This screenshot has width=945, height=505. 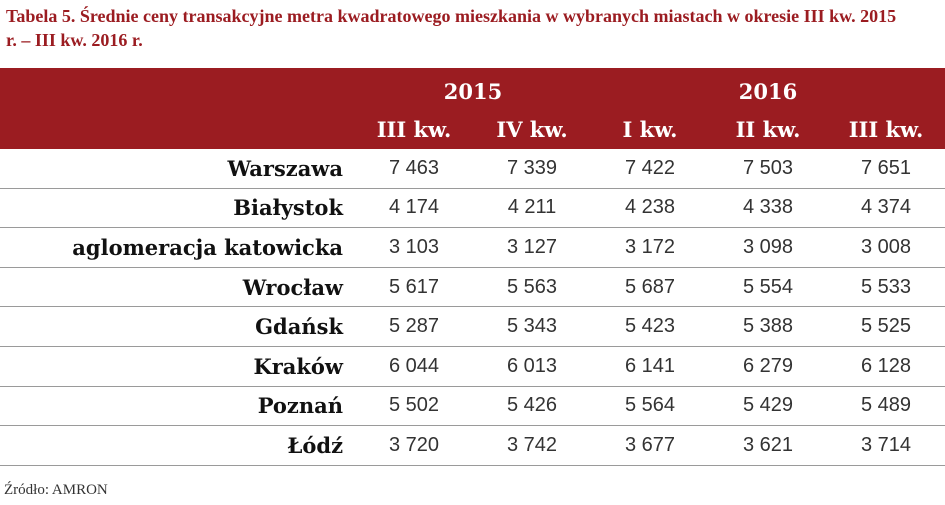 I want to click on price-cell: 5 687, so click(x=650, y=287).